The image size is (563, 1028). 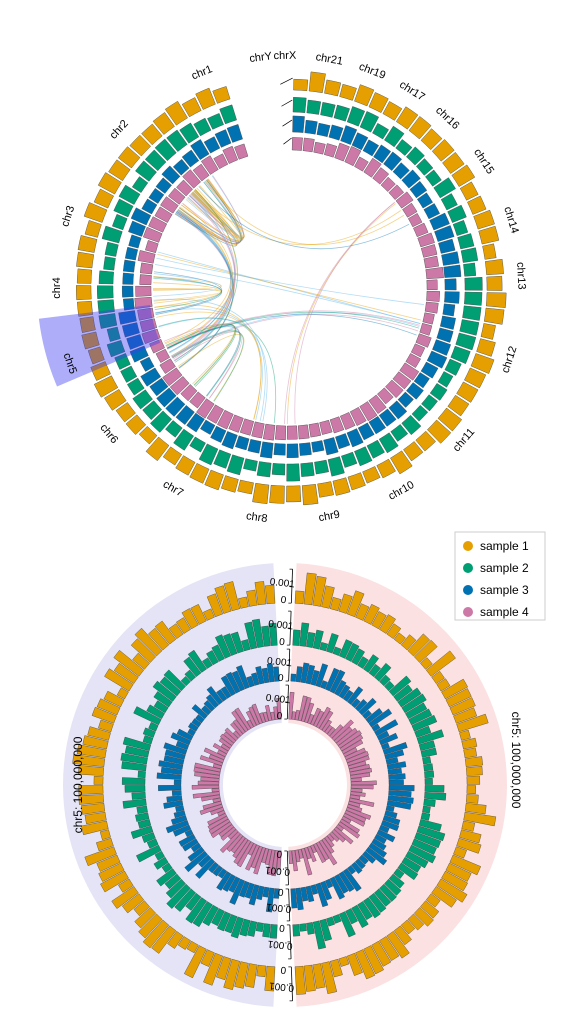 I want to click on tick-label-zero: 0, so click(x=280, y=892).